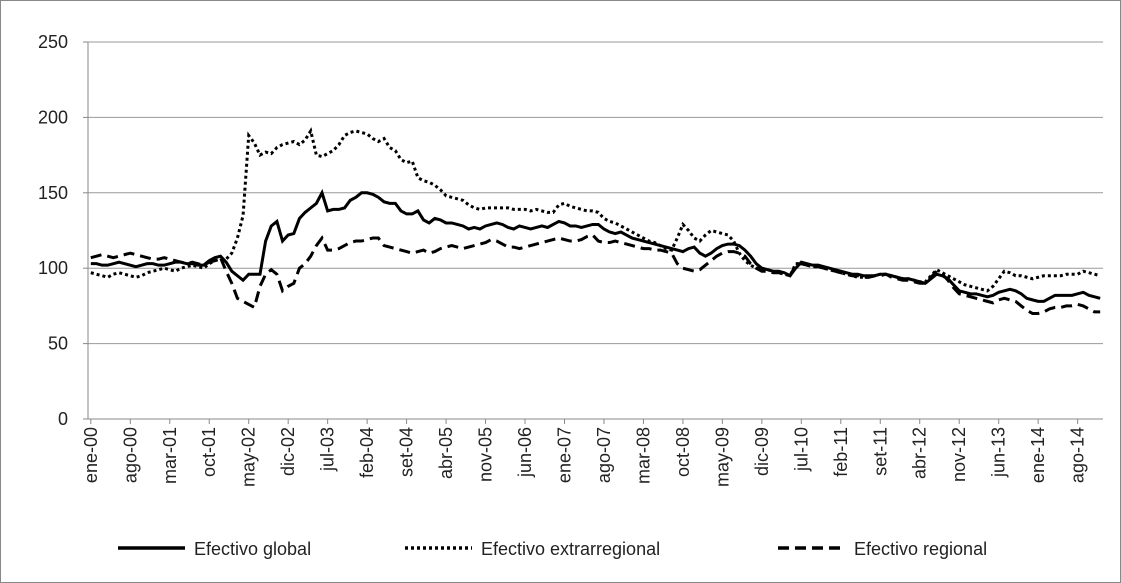 The width and height of the screenshot is (1121, 583). I want to click on x-tick-label: ago-00, so click(130, 455).